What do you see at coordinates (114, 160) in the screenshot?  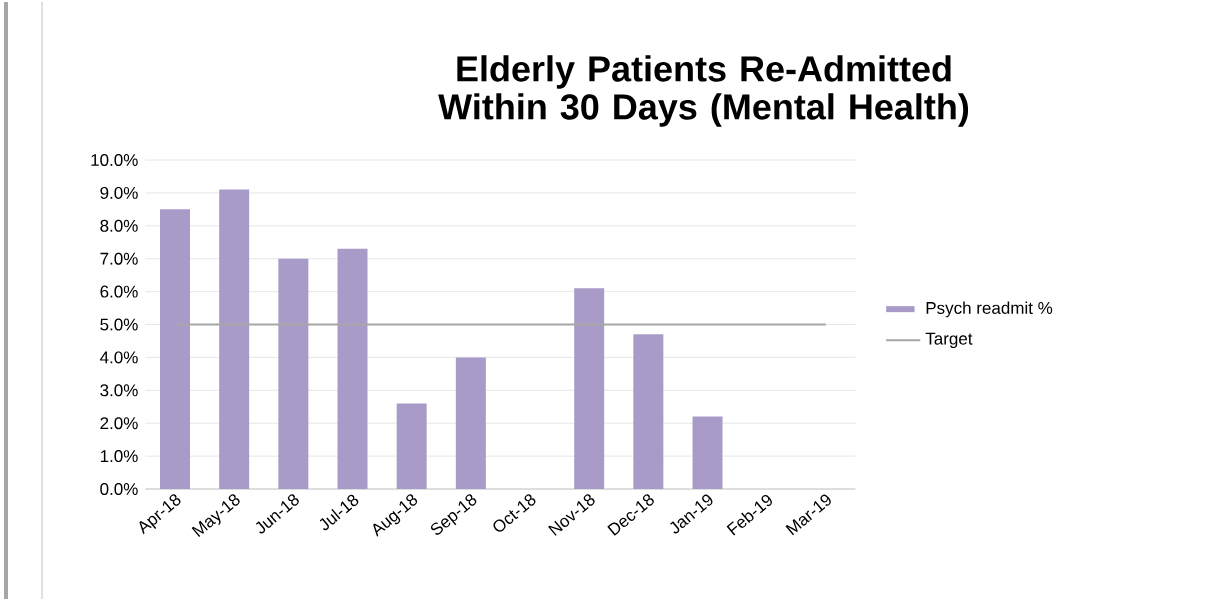 I see `y-tick-label: 10.0%` at bounding box center [114, 160].